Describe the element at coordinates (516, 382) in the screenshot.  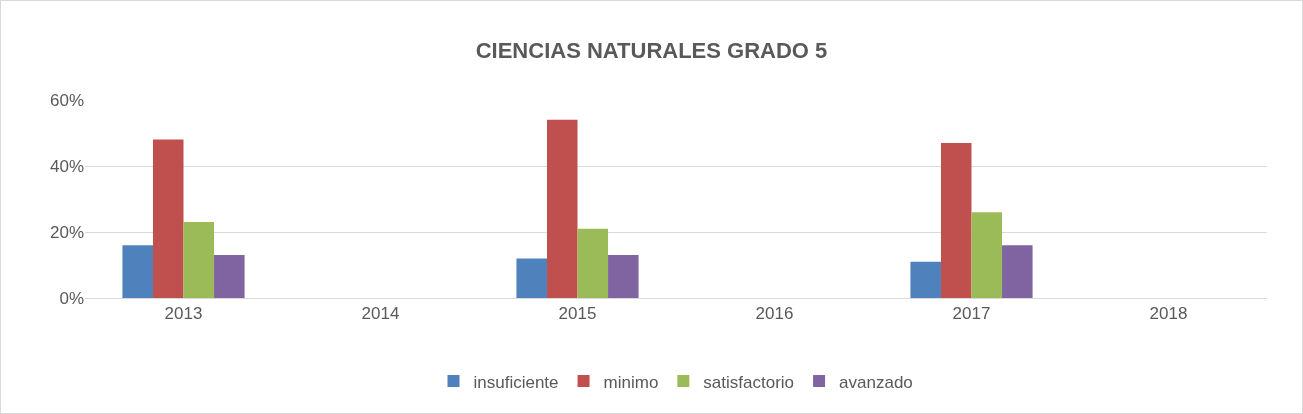
I see `legend-label: insuficiente` at that location.